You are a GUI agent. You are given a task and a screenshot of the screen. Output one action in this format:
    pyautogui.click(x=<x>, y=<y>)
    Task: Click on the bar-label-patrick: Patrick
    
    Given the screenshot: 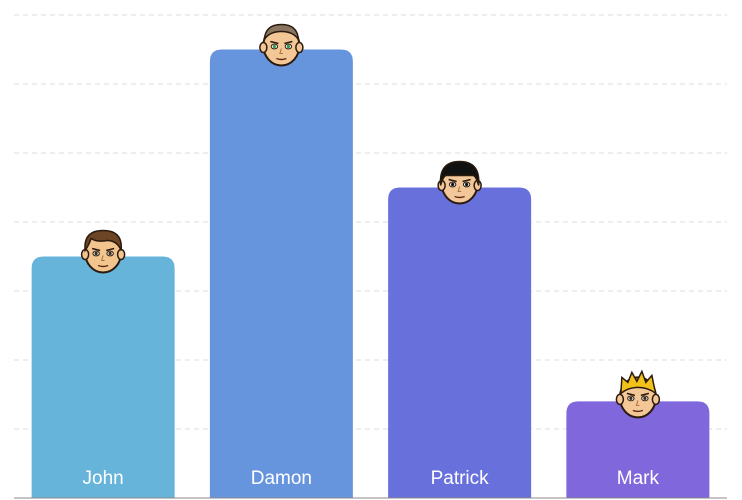 What is the action you would take?
    pyautogui.click(x=460, y=478)
    